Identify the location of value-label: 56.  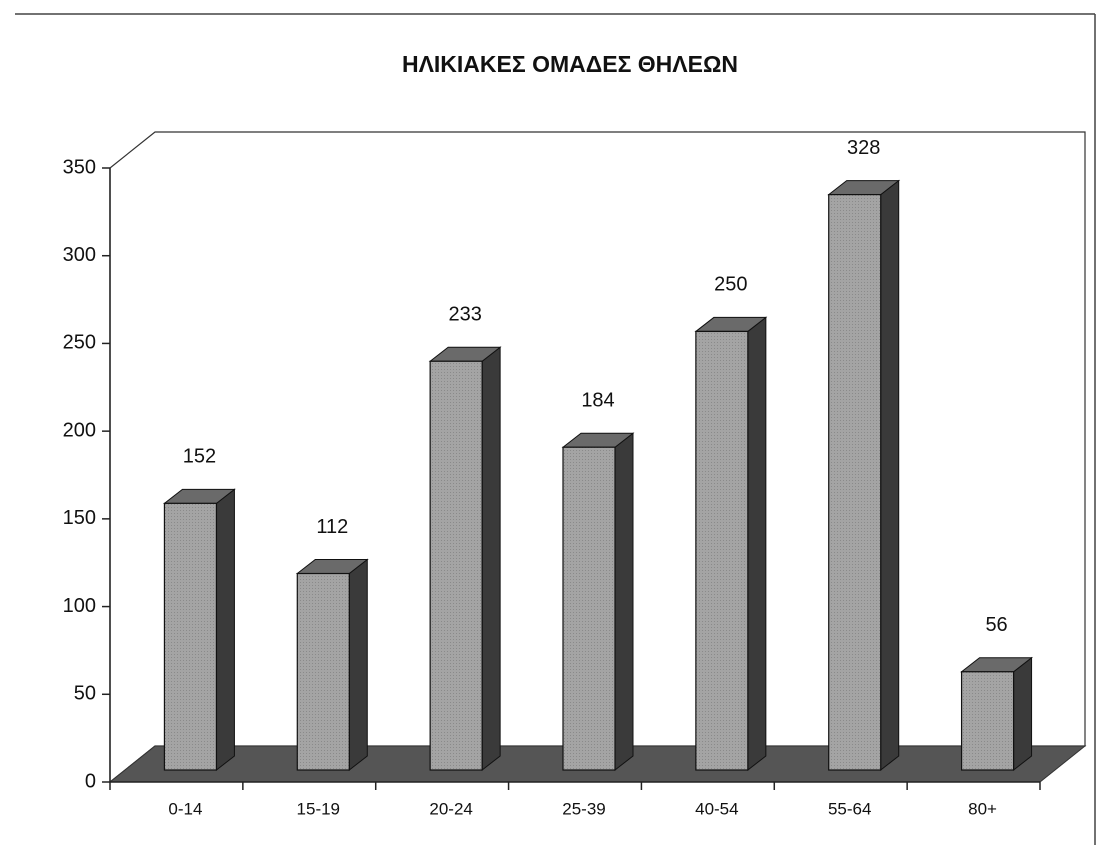
(996, 625).